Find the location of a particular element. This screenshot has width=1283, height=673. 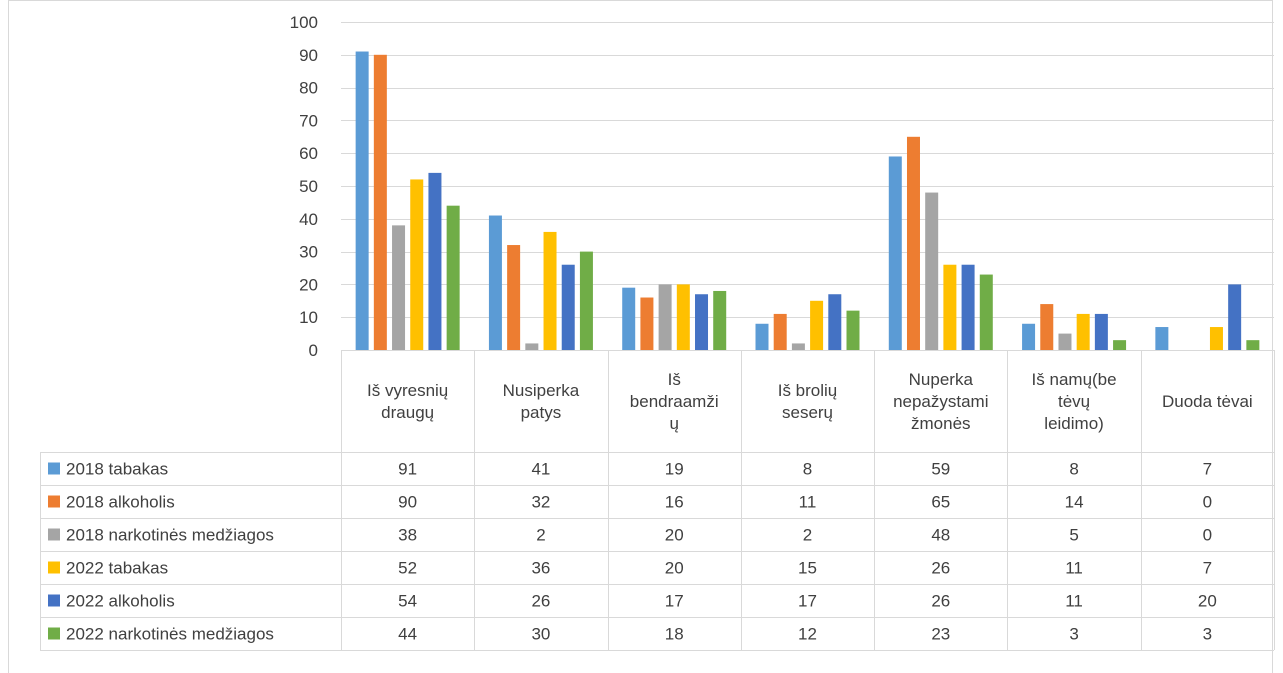

category-label: Iš brolių seserų is located at coordinates (808, 401).